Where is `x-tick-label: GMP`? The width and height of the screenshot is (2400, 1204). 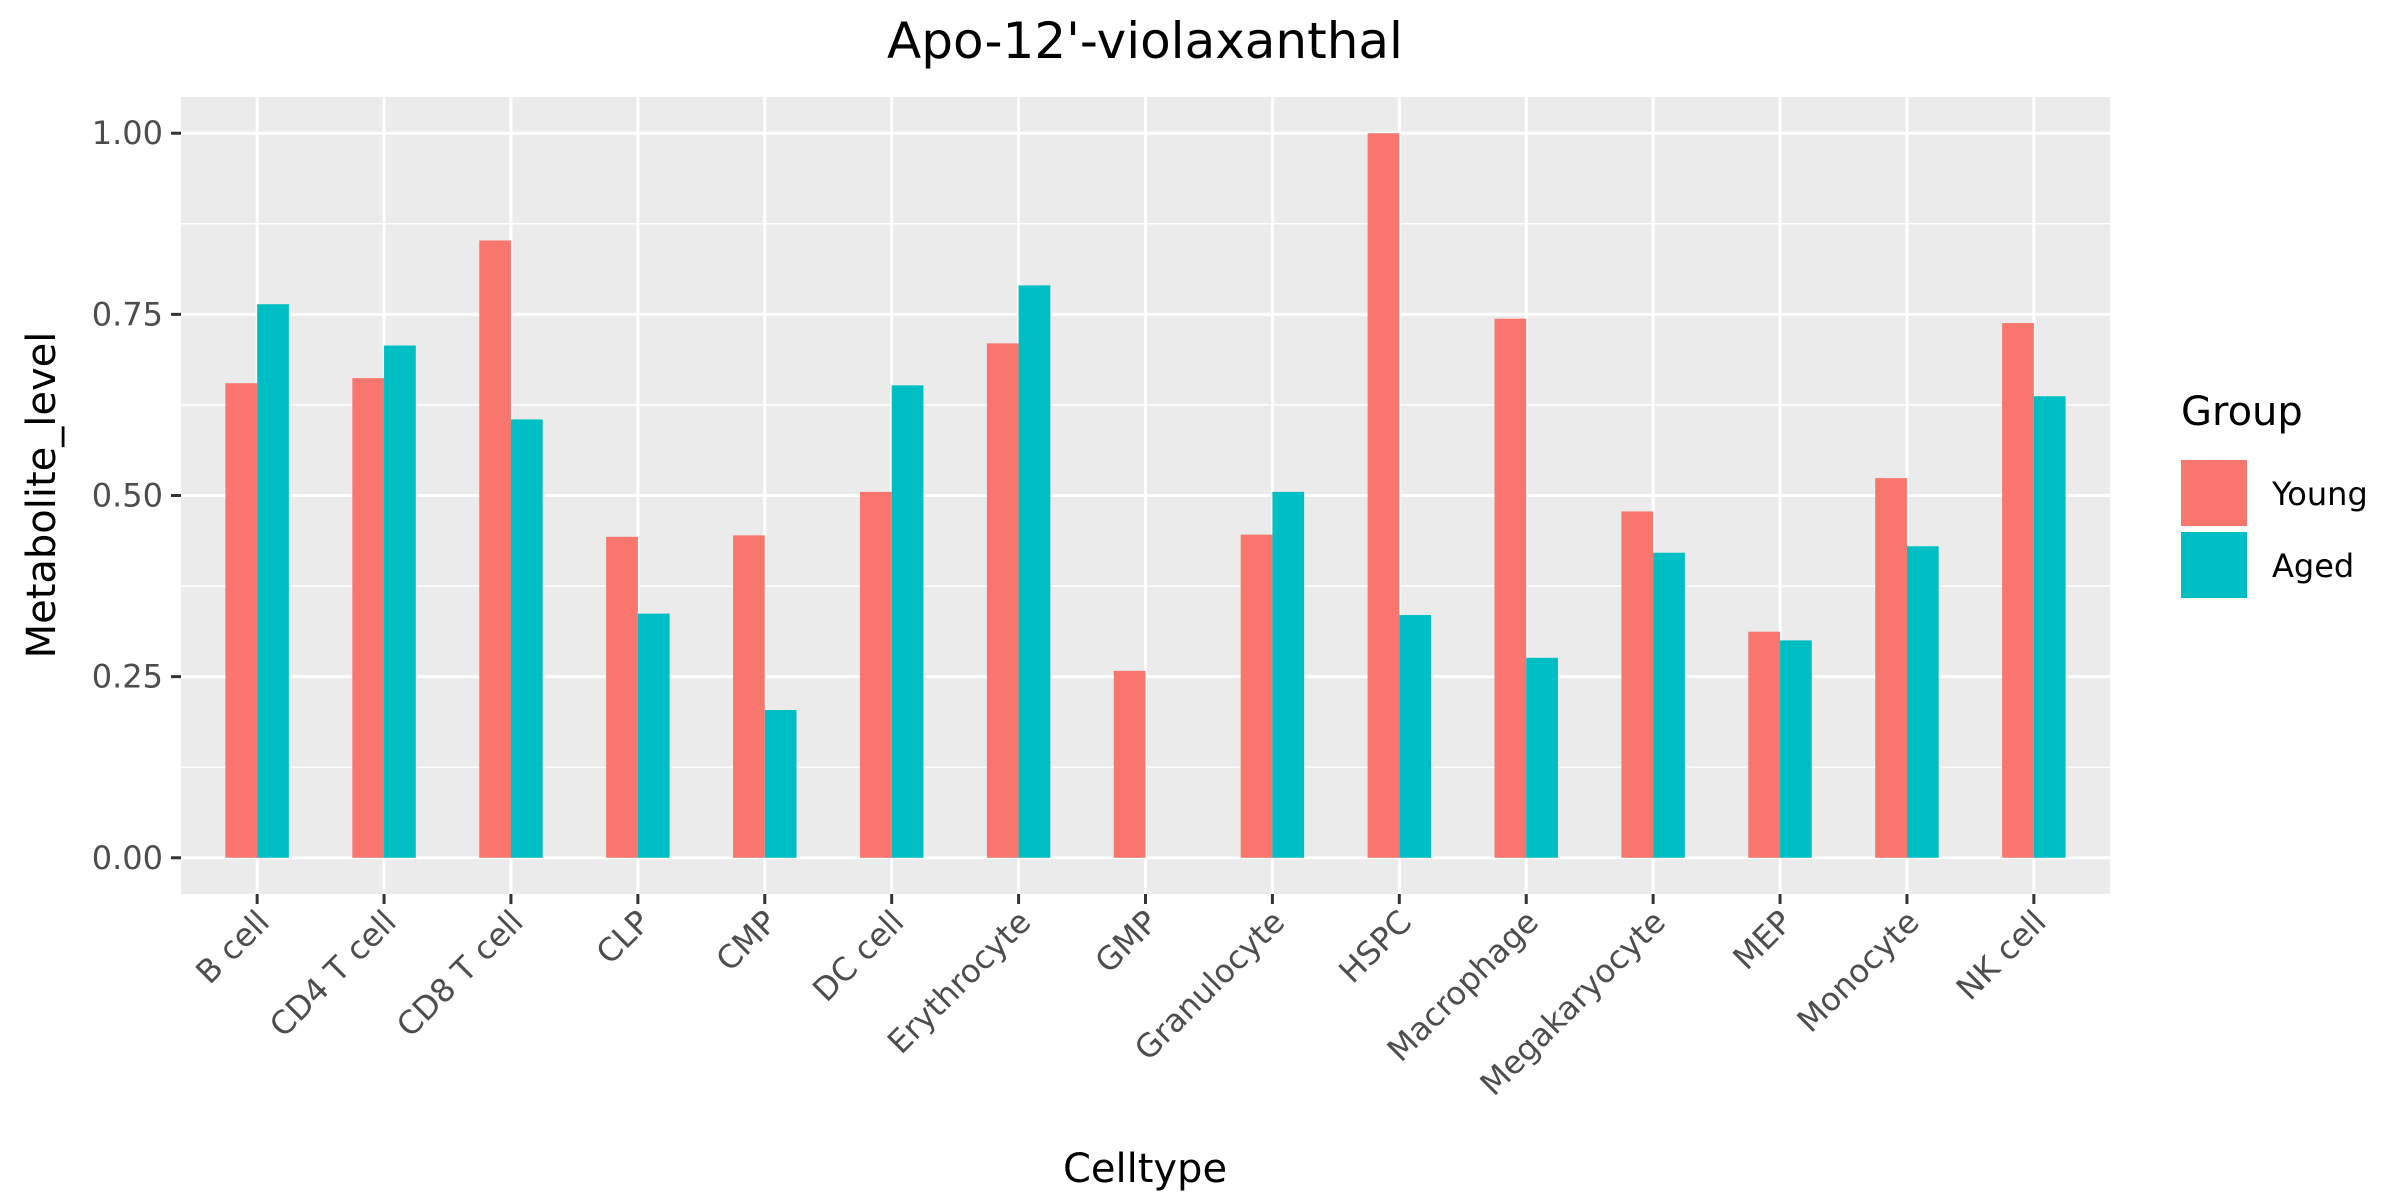
x-tick-label: GMP is located at coordinates (1127, 942).